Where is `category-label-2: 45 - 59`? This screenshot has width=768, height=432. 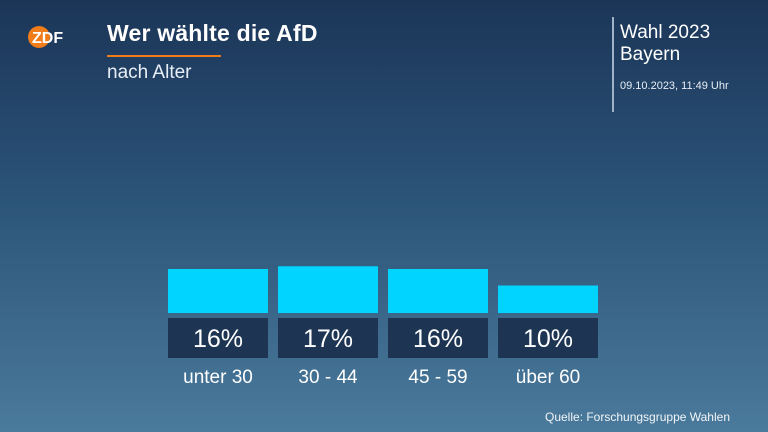
category-label-2: 45 - 59 is located at coordinates (437, 377).